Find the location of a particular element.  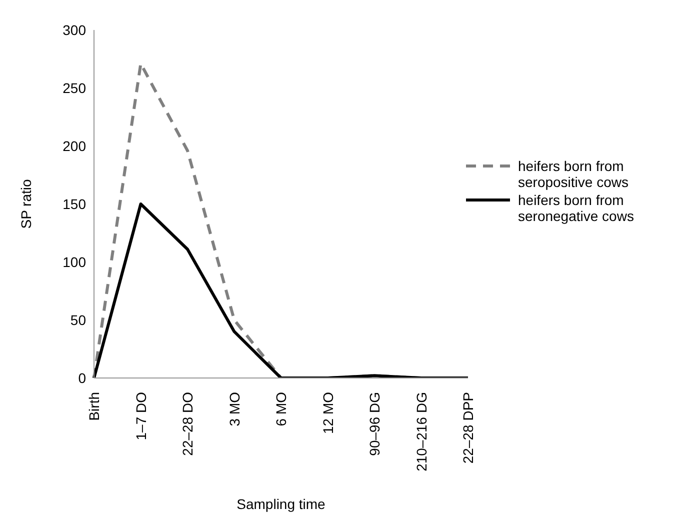

x-tick-label: 22–28 DPP is located at coordinates (468, 428).